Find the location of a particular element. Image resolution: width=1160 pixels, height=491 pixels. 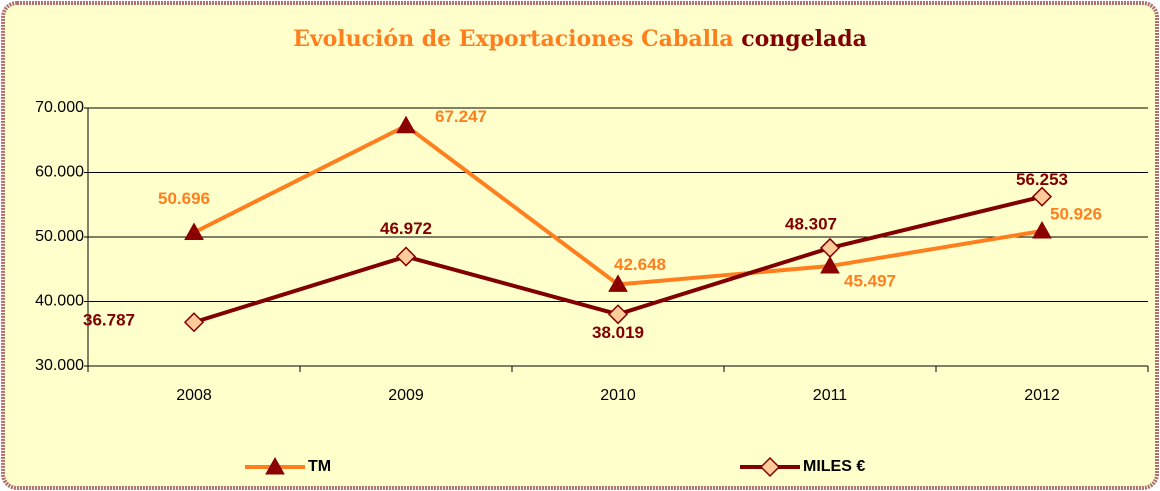

title-part: congelada is located at coordinates (804, 39).